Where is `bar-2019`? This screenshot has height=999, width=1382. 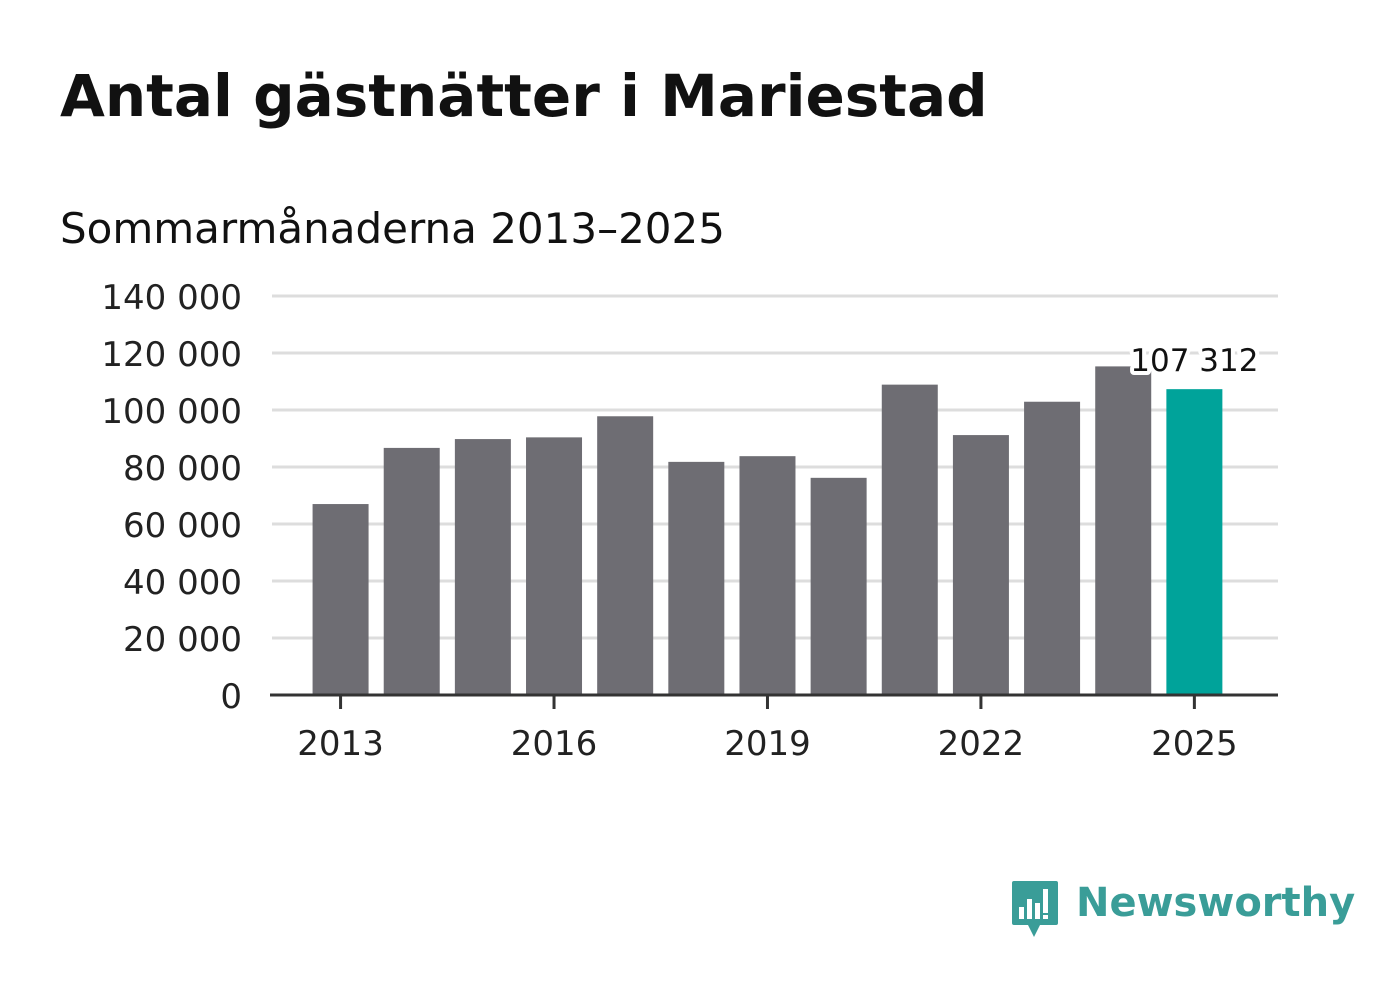 bar-2019 is located at coordinates (767, 575).